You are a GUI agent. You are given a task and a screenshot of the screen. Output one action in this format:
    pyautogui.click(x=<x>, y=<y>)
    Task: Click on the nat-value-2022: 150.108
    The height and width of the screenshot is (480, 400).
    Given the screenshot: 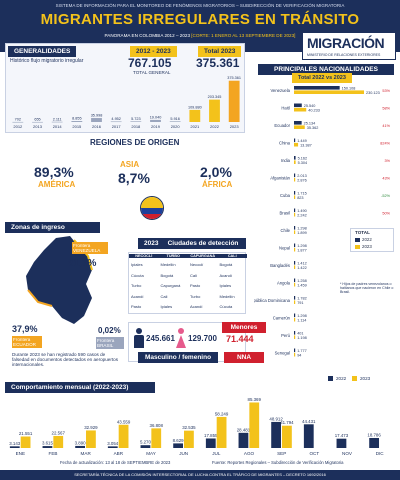 What is the action you would take?
    pyautogui.click(x=349, y=88)
    